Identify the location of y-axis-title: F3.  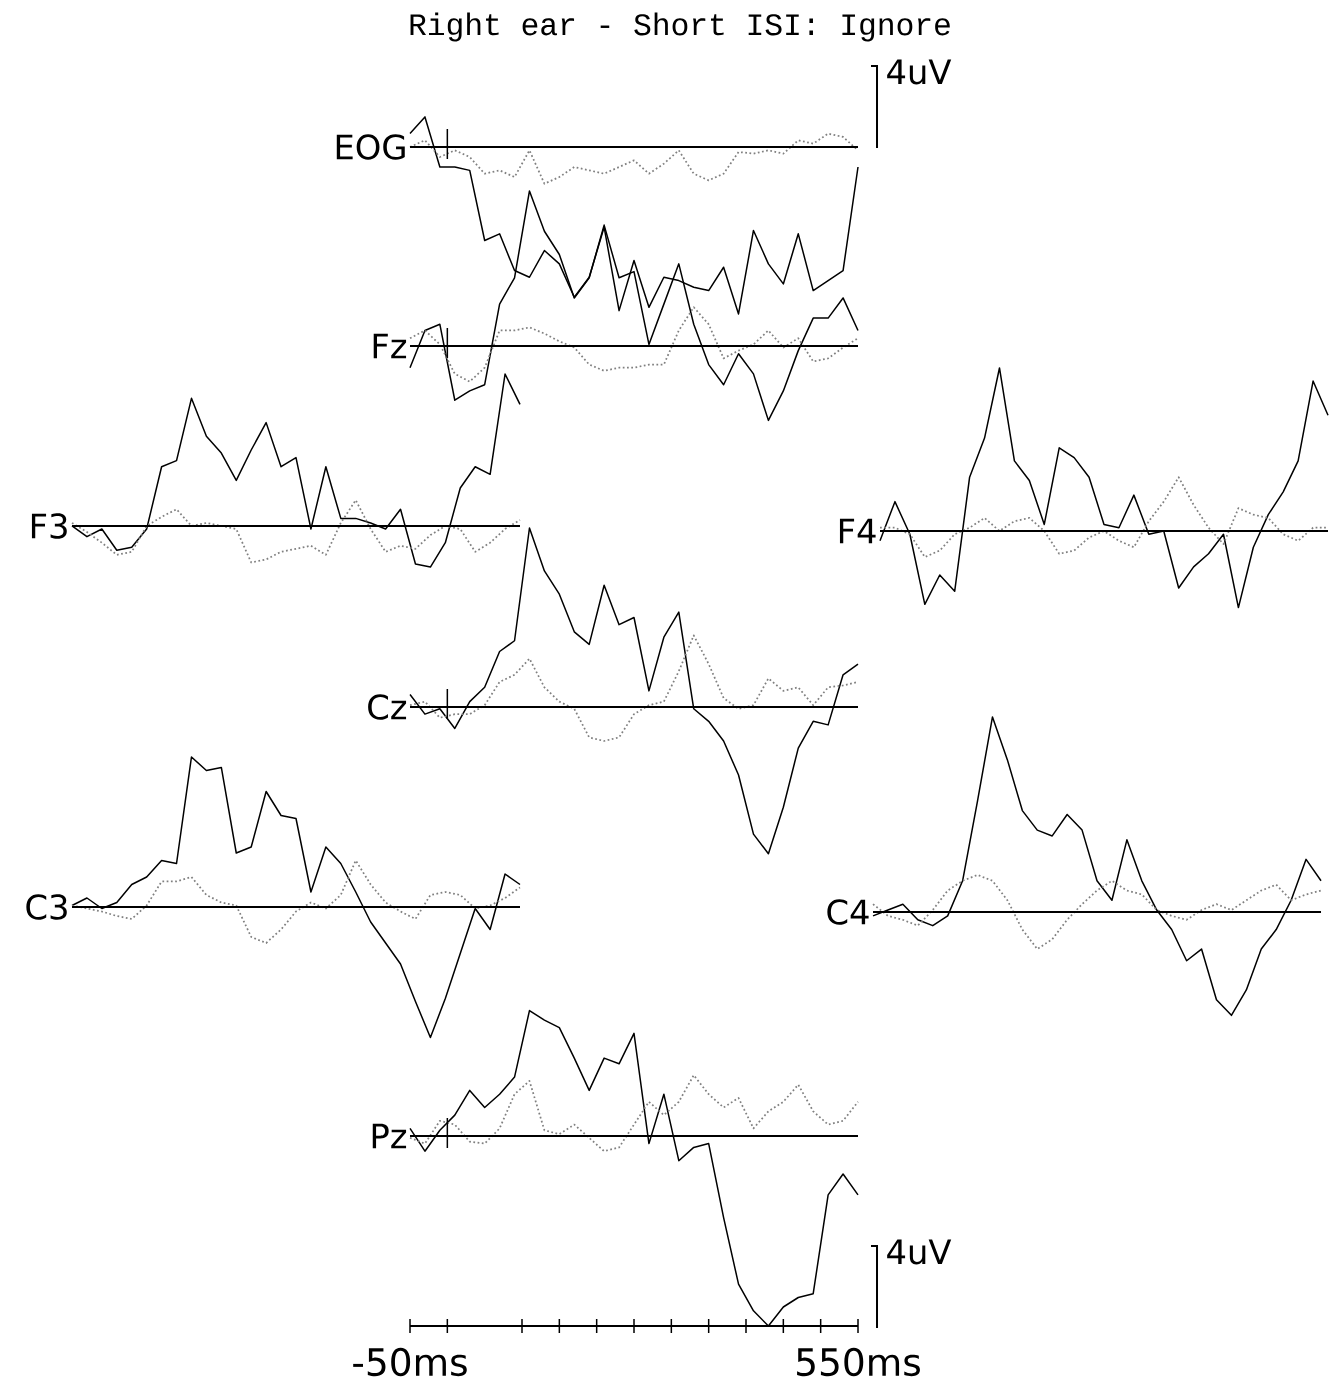
(49, 526).